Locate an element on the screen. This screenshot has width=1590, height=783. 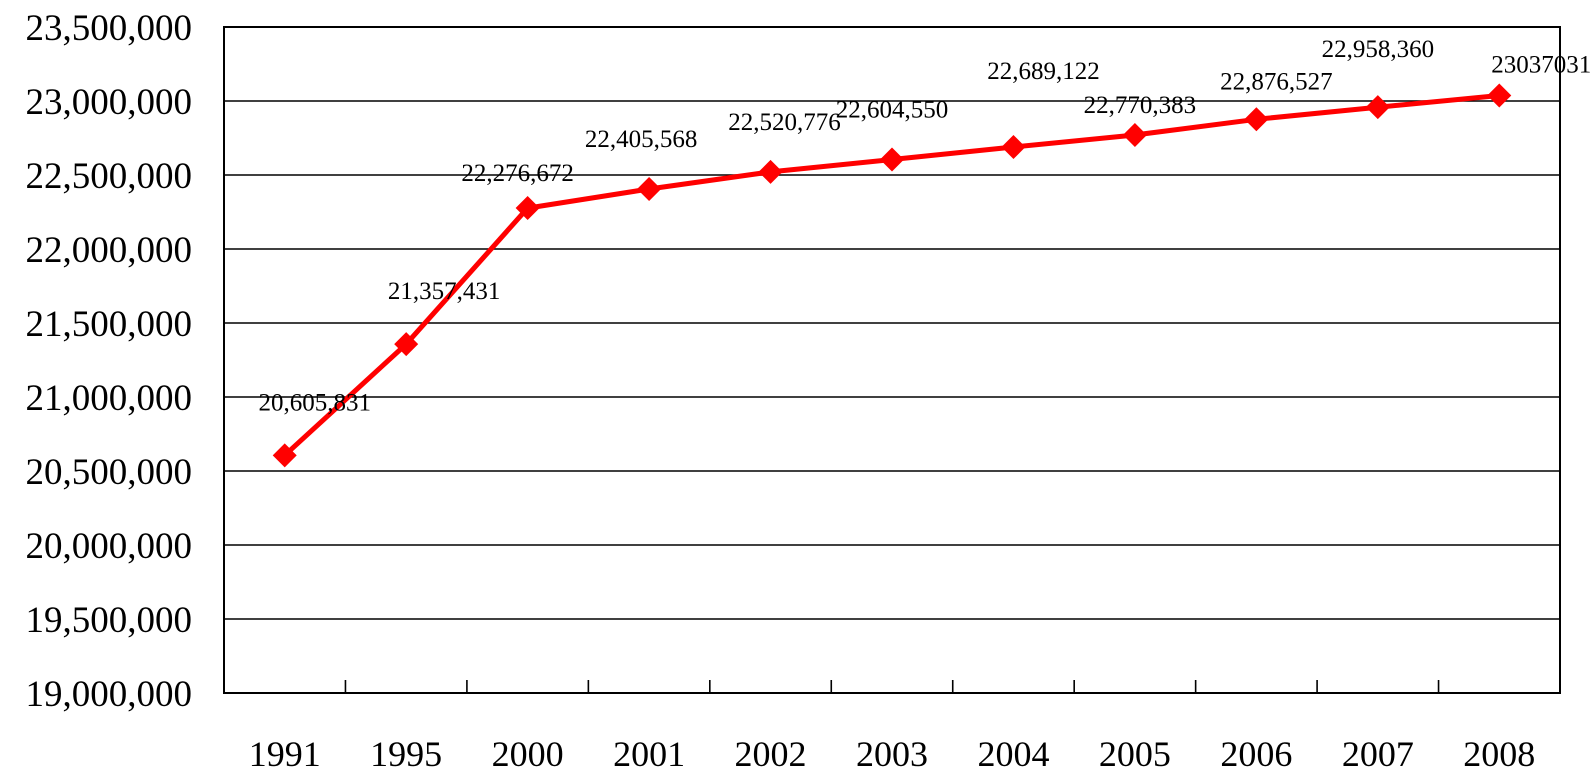
y-tick-label: 20,000,000 is located at coordinates (109, 546).